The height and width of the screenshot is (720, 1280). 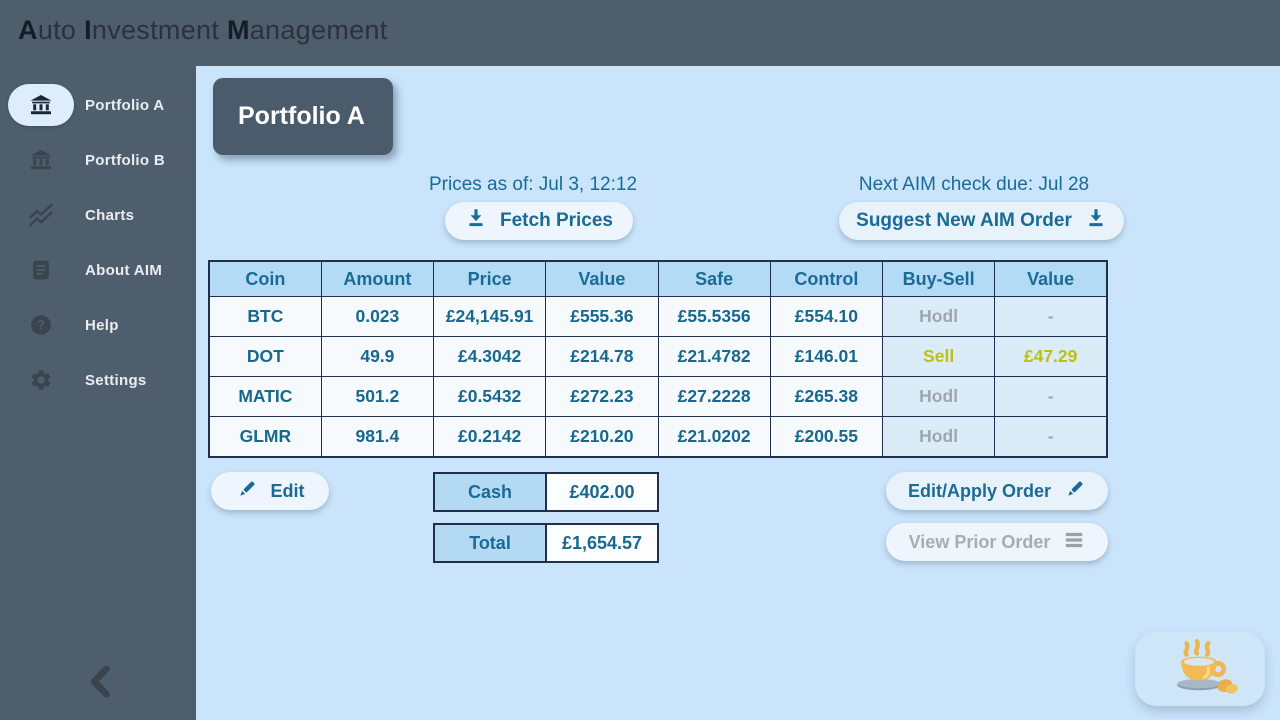 What do you see at coordinates (41, 270) in the screenshot?
I see `document-icon` at bounding box center [41, 270].